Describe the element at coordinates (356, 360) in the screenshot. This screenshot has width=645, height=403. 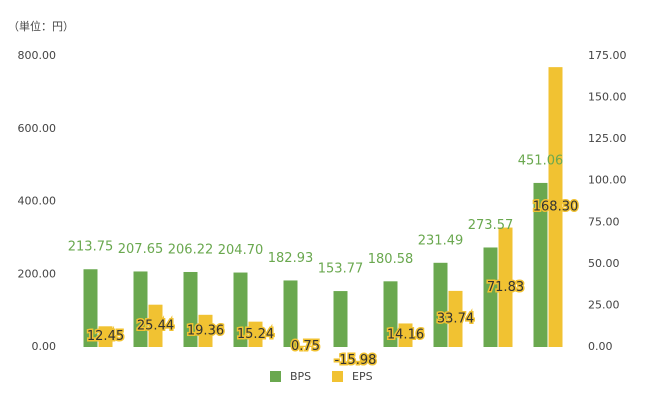
I see `value-label: -15.98` at that location.